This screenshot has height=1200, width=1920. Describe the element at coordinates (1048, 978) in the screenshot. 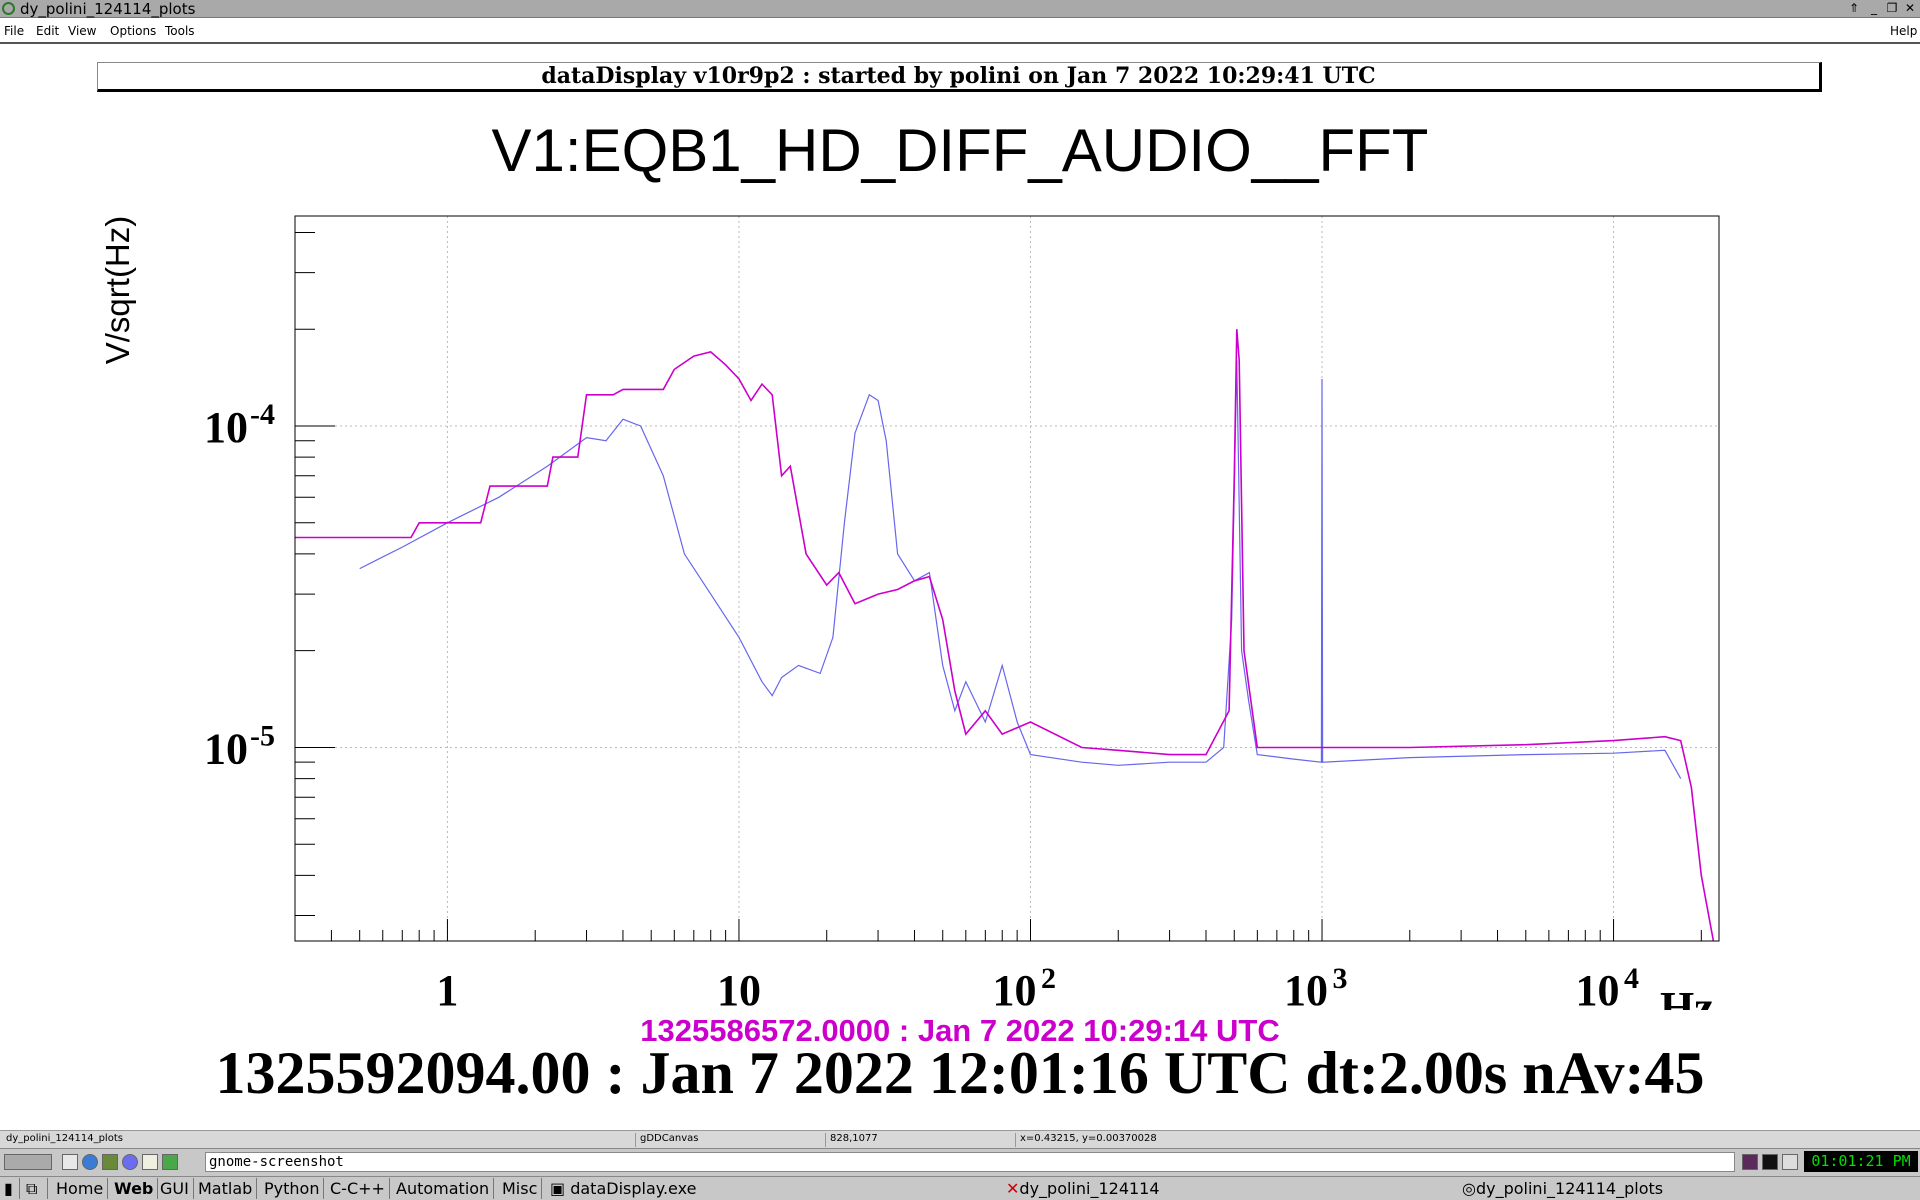

I see `x-tick-exponent: 2` at that location.